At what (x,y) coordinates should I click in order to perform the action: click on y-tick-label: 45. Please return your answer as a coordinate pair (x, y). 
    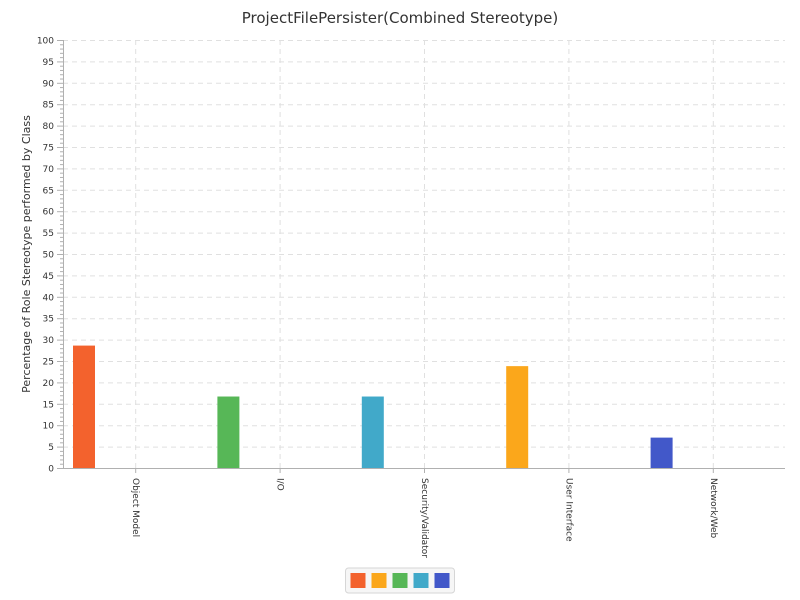
    Looking at the image, I should click on (48, 277).